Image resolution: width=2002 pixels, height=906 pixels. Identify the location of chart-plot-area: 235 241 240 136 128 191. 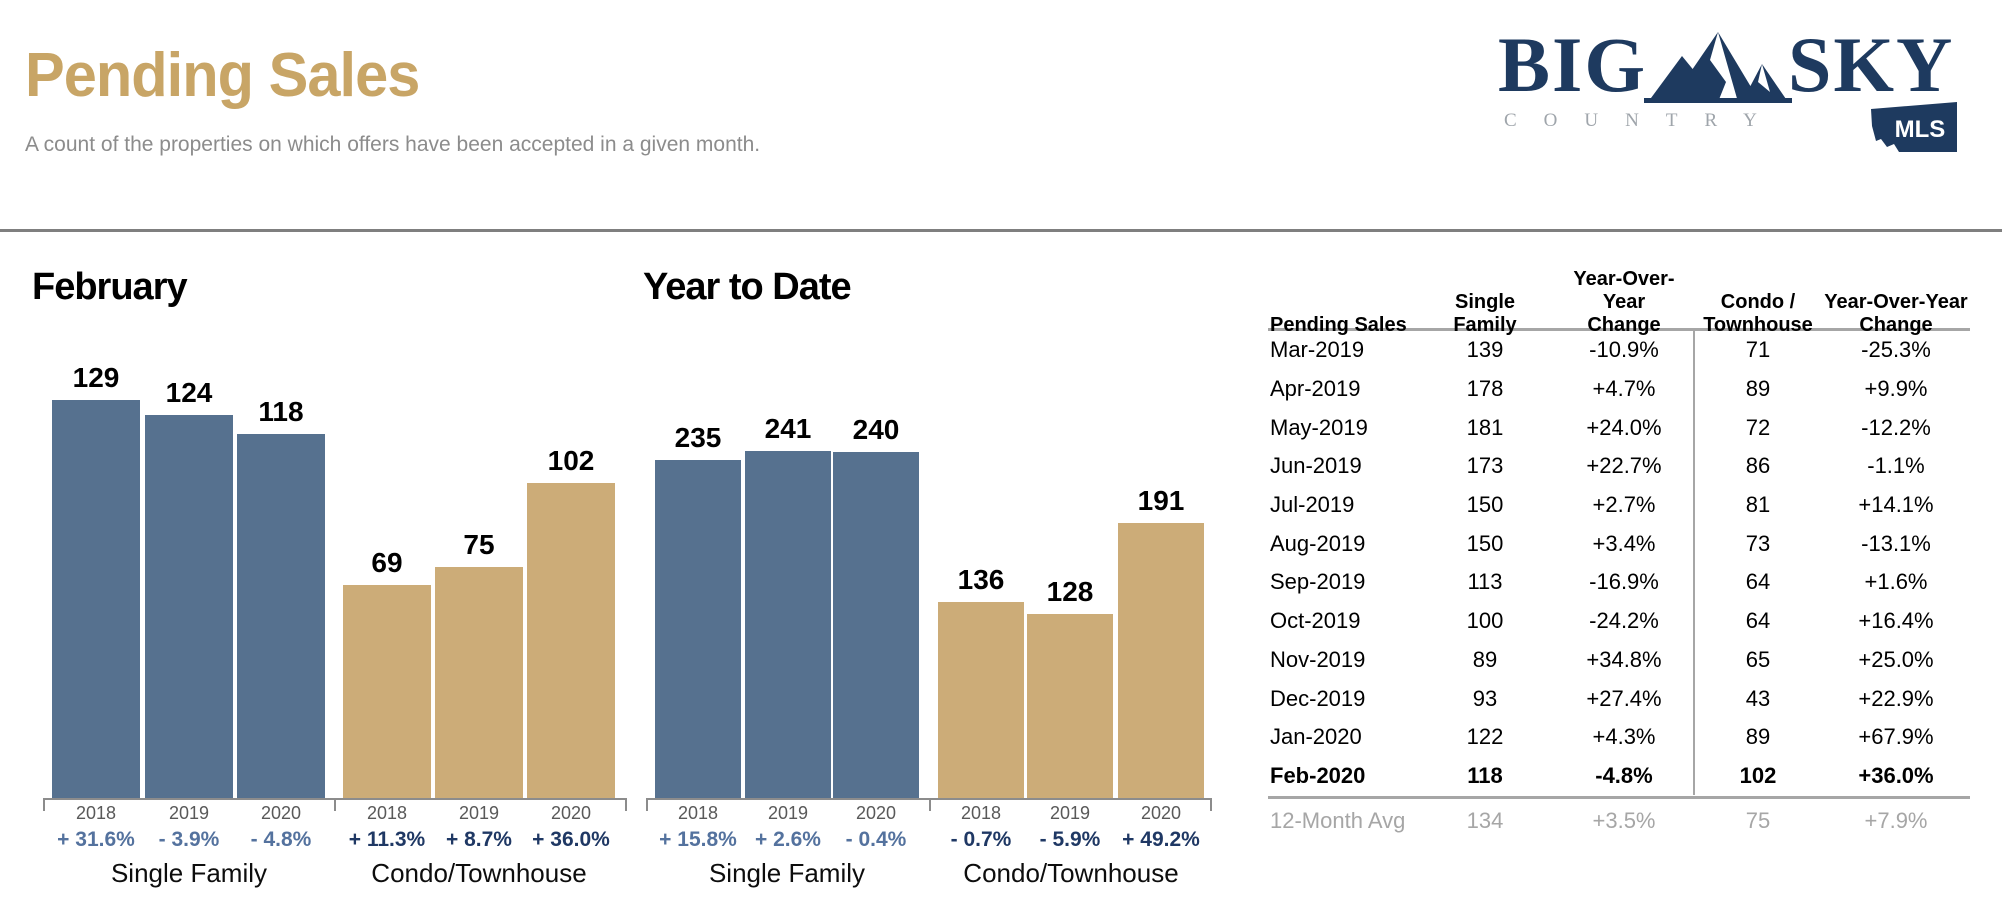
(929, 564).